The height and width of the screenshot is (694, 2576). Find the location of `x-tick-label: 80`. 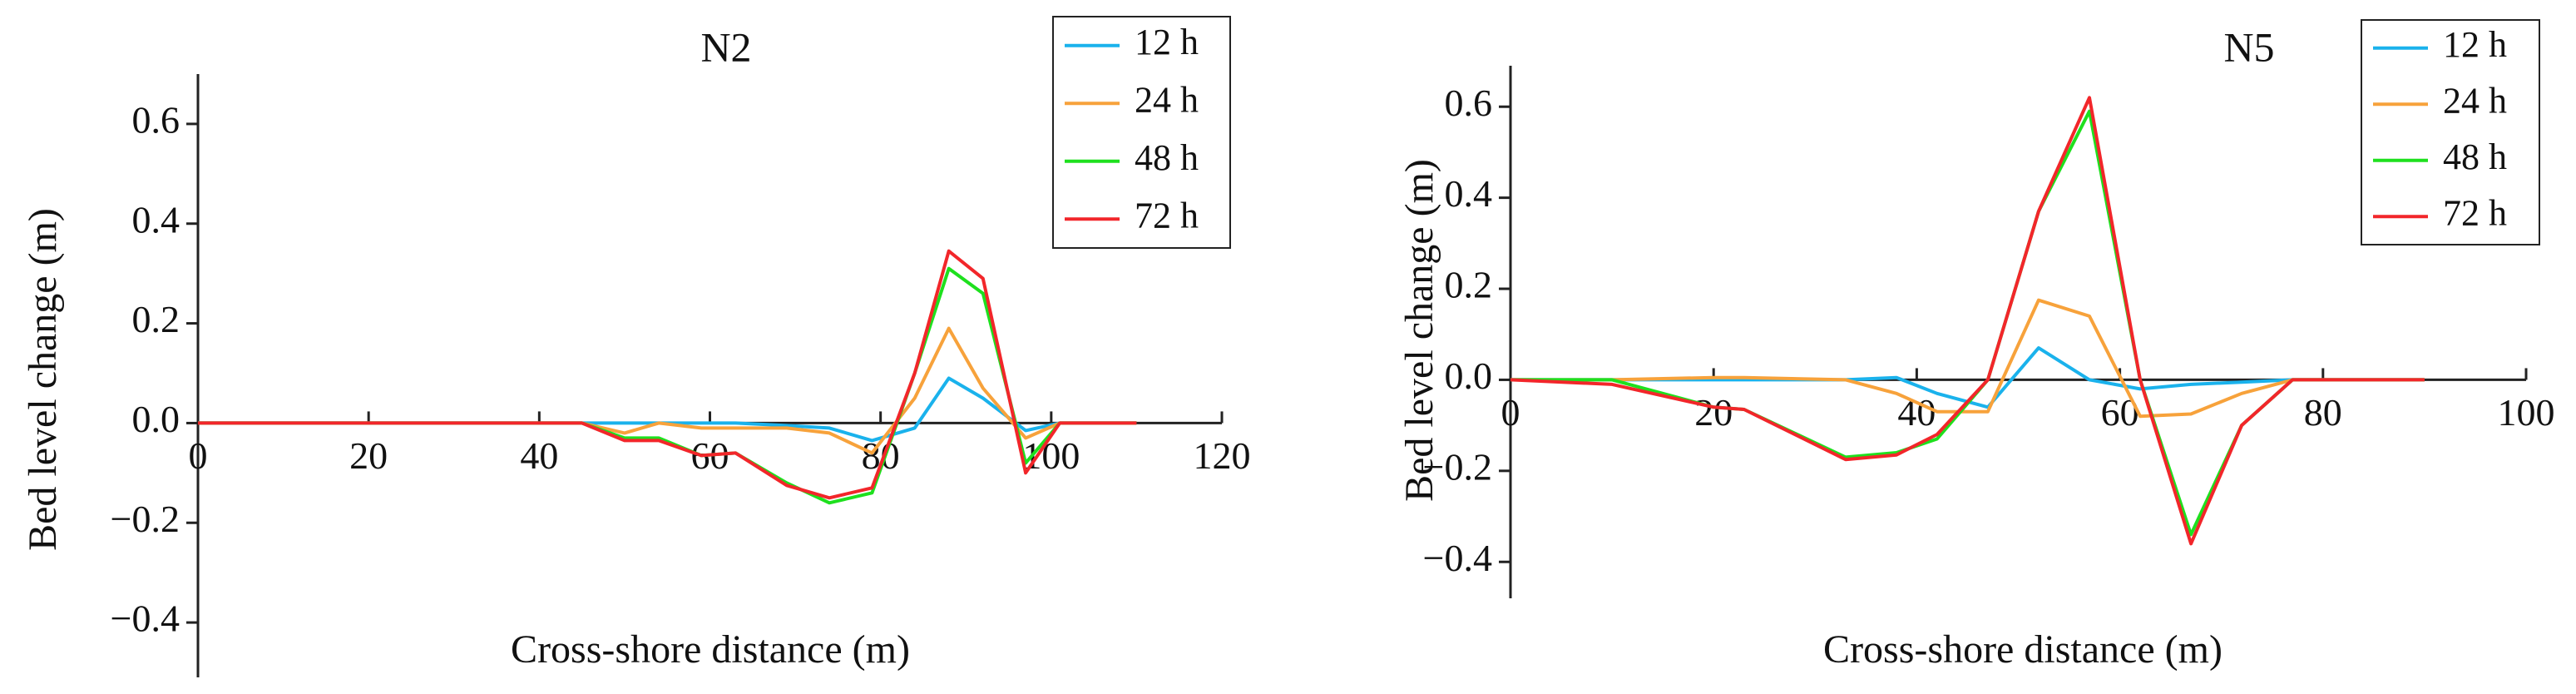

x-tick-label: 80 is located at coordinates (2323, 412).